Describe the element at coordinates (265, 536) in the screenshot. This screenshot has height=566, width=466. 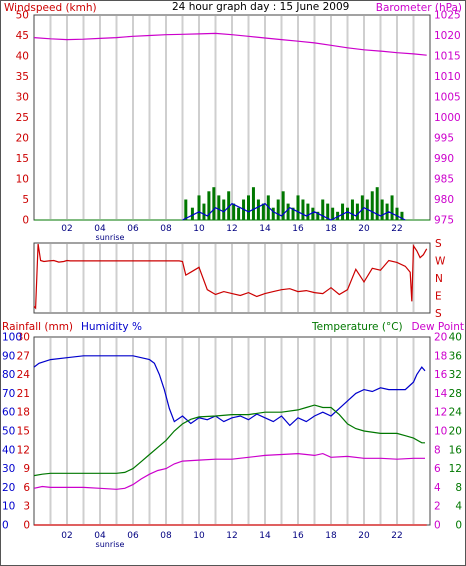
I see `time-tick-label: 14` at that location.